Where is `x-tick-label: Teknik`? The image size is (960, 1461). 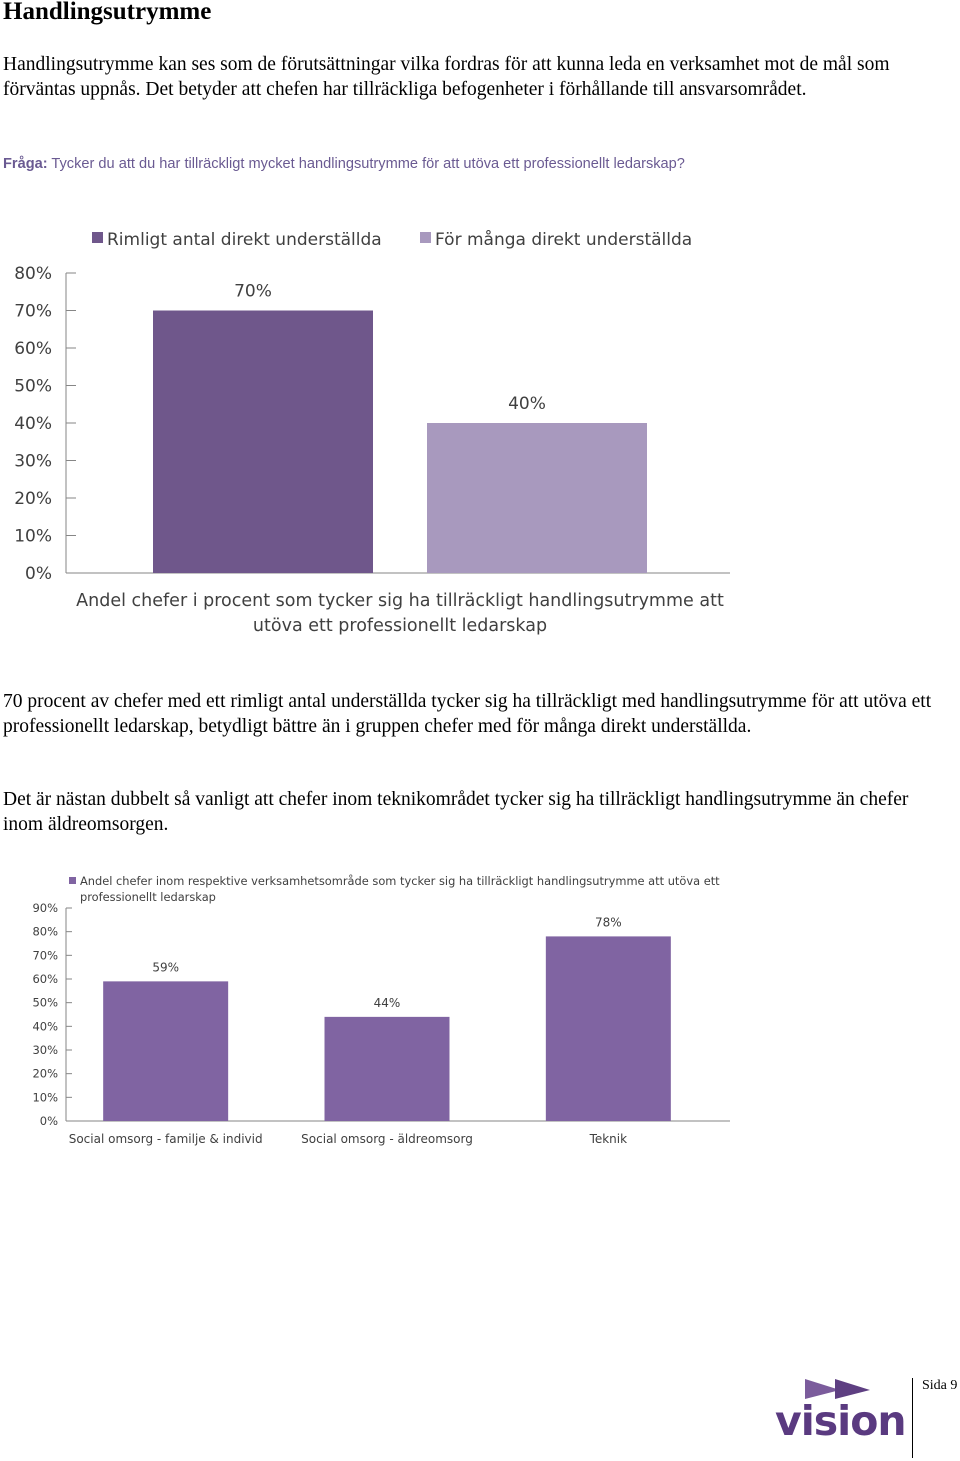
x-tick-label: Teknik is located at coordinates (608, 1139).